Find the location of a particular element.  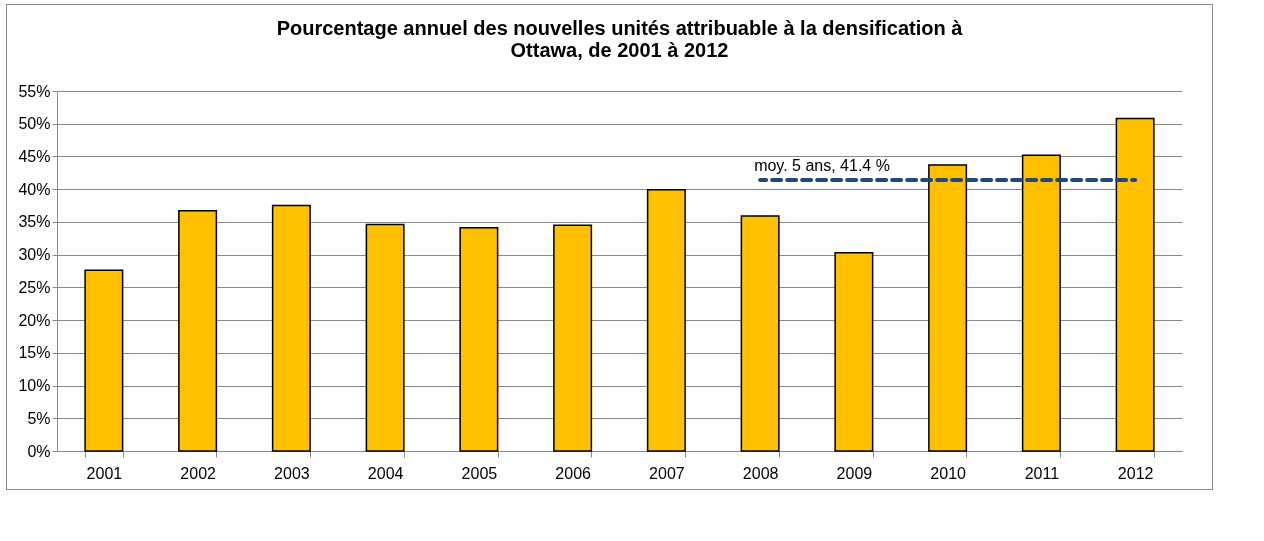

y-tick-label: 0% is located at coordinates (39, 451).